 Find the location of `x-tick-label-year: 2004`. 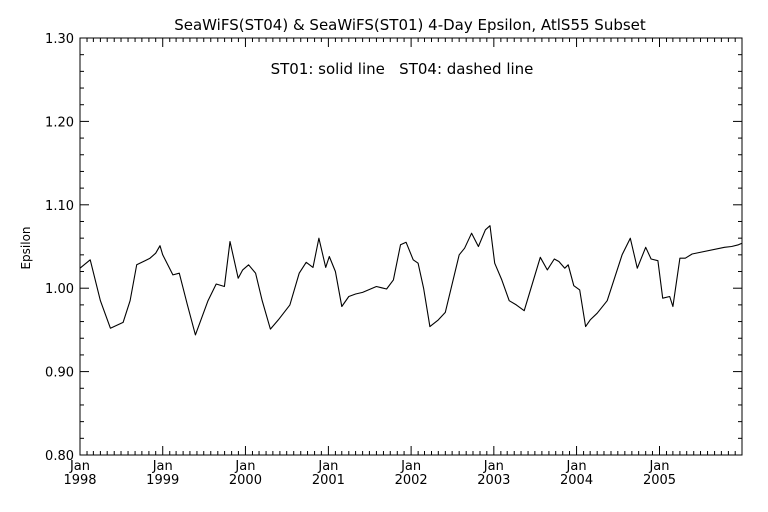

x-tick-label-year: 2004 is located at coordinates (576, 480).